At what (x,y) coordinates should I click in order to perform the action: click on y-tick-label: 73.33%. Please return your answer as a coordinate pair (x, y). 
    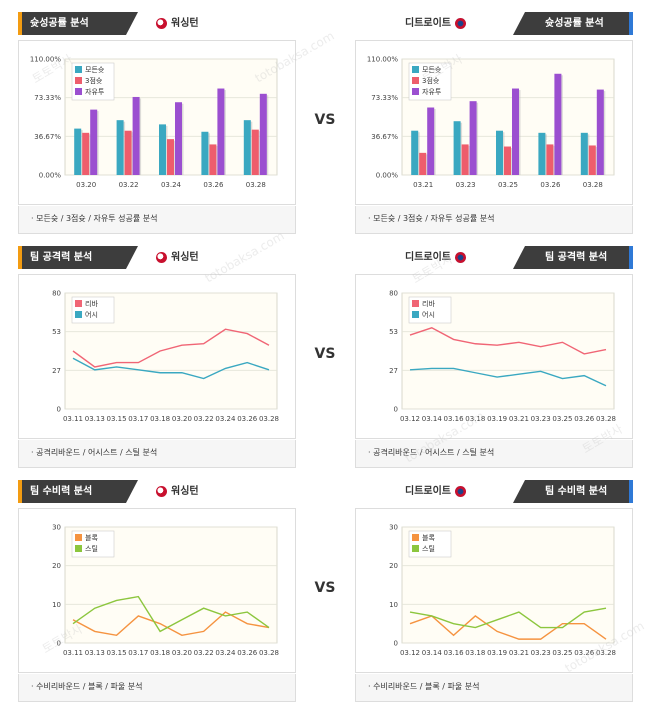
    Looking at the image, I should click on (47, 98).